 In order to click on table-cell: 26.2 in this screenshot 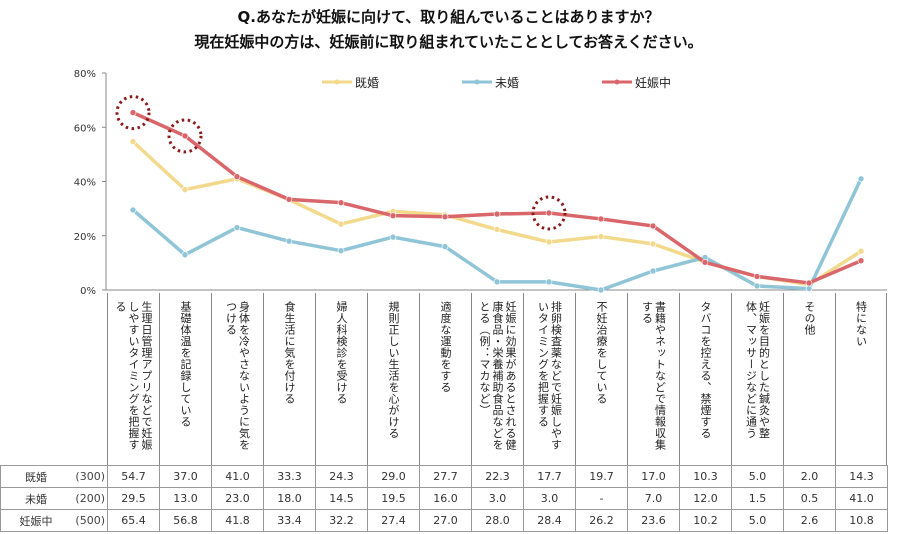, I will do `click(601, 520)`.